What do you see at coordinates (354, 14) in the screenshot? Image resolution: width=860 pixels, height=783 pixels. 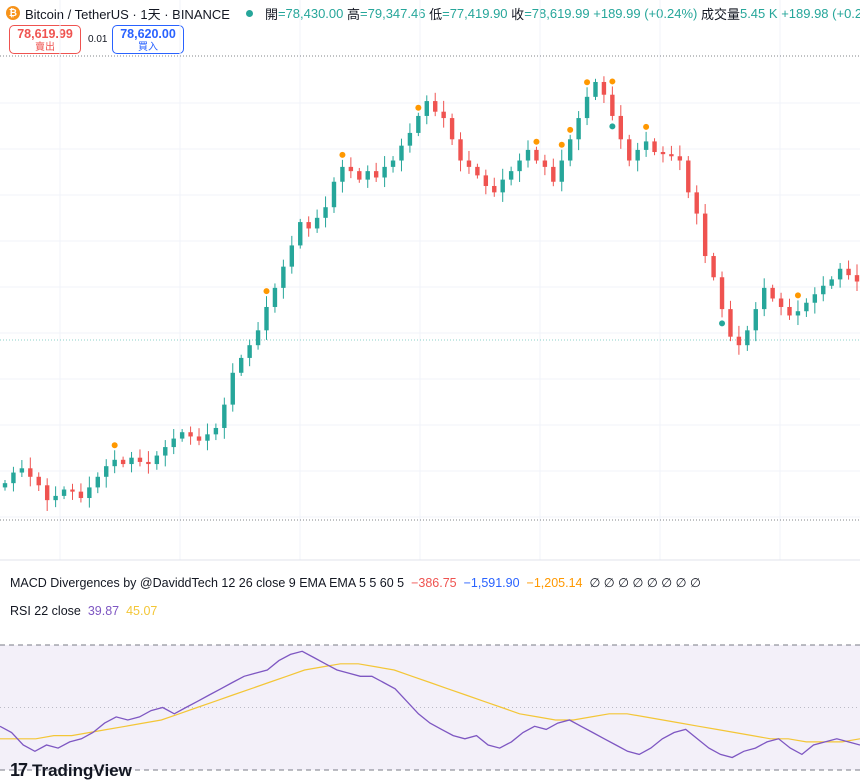 I see `high-label: 高` at bounding box center [354, 14].